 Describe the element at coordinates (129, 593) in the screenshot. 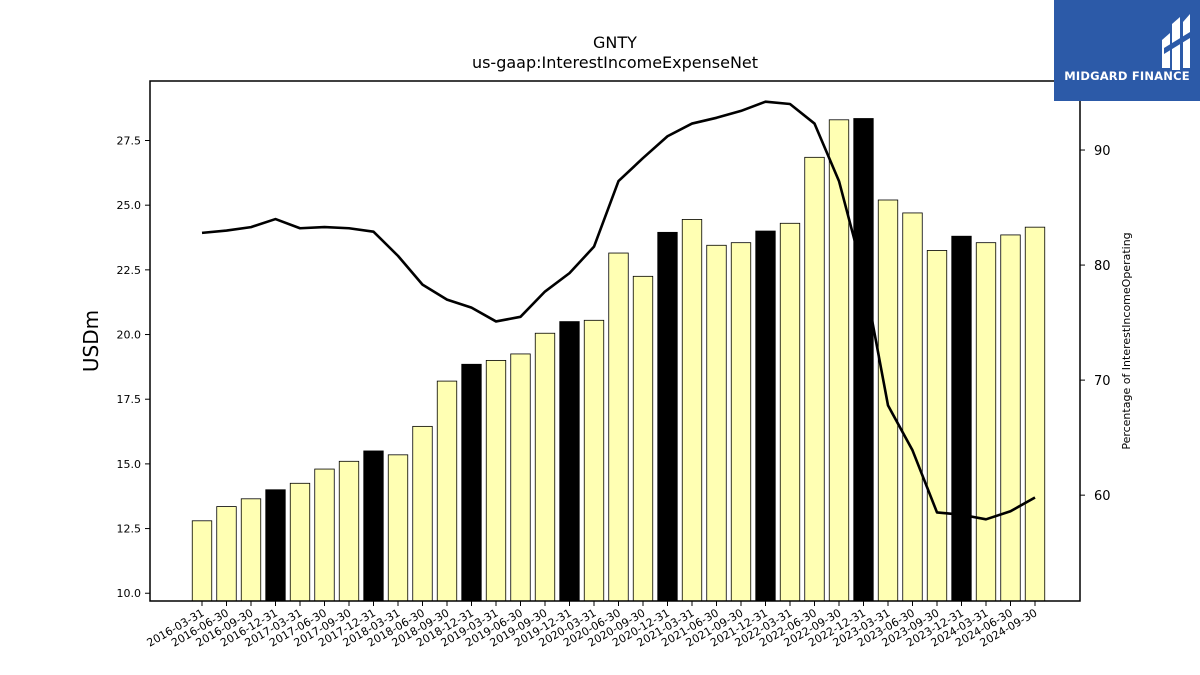

I see `y-tick-label: 10.0` at that location.